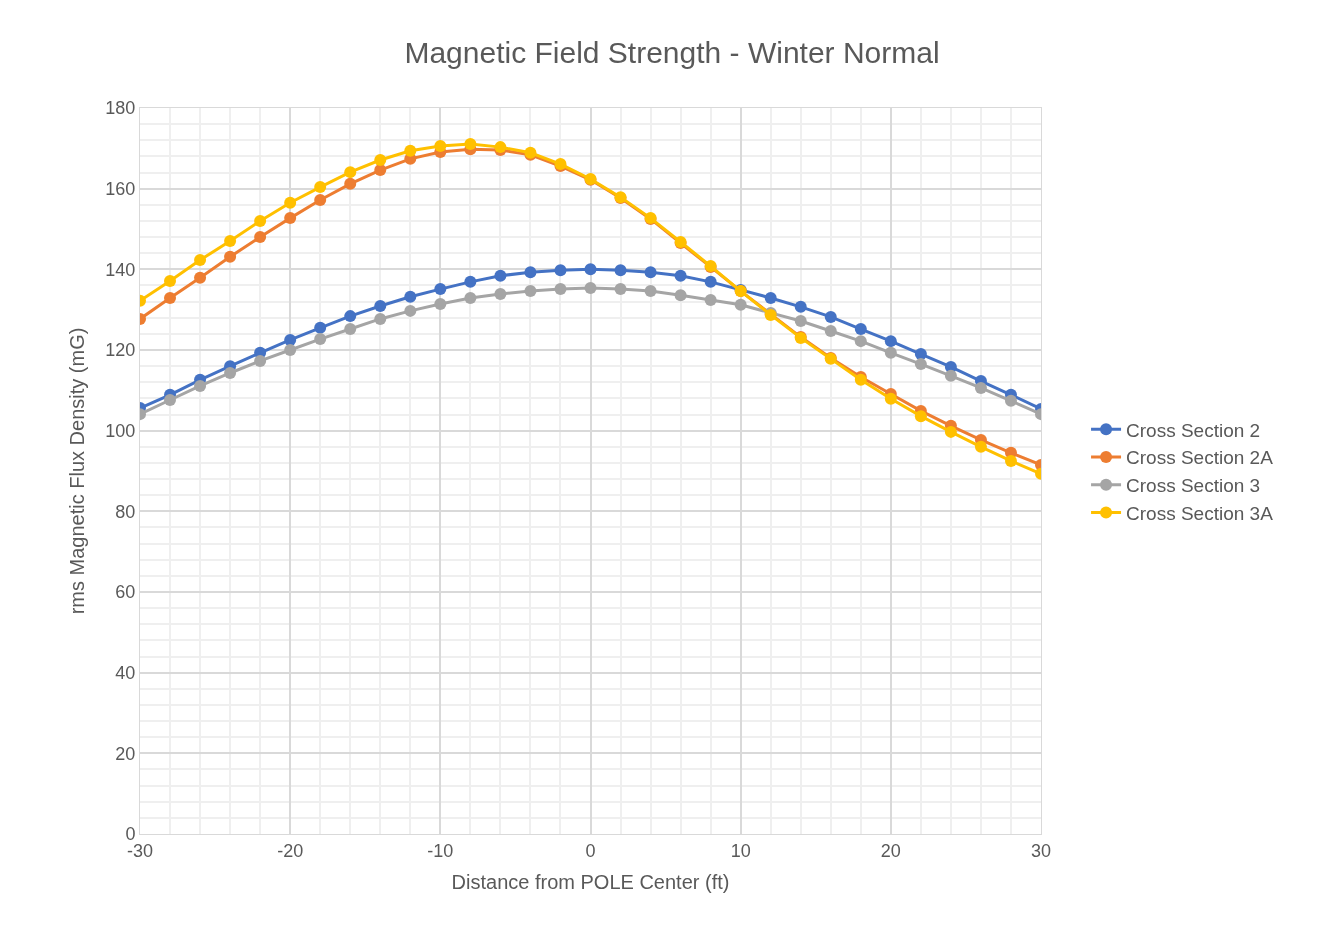 The image size is (1344, 949). What do you see at coordinates (1200, 458) in the screenshot?
I see `legend-label: Cross Section 2A` at bounding box center [1200, 458].